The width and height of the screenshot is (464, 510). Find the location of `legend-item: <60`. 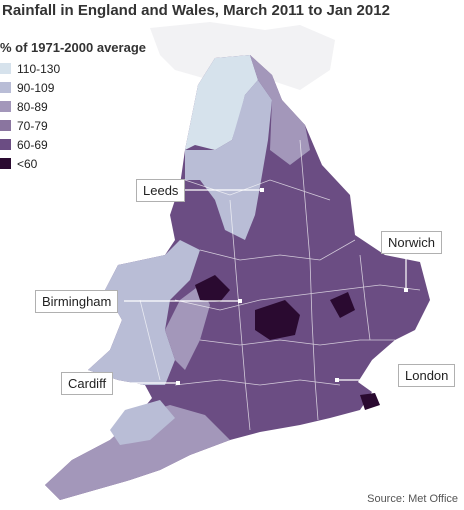

legend-item: <60 is located at coordinates (73, 163).